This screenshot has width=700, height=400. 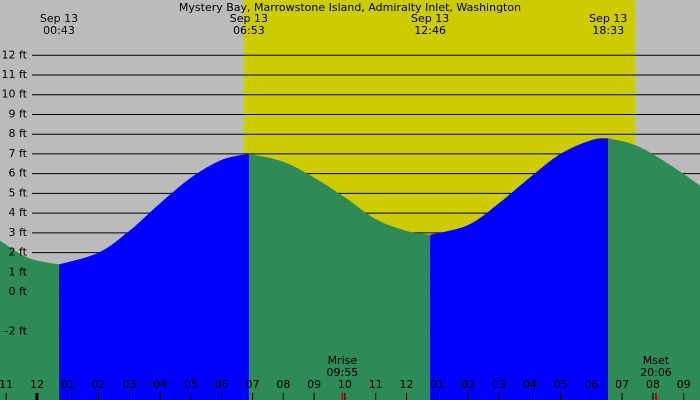 What do you see at coordinates (343, 360) in the screenshot?
I see `moon-label: Mrise` at bounding box center [343, 360].